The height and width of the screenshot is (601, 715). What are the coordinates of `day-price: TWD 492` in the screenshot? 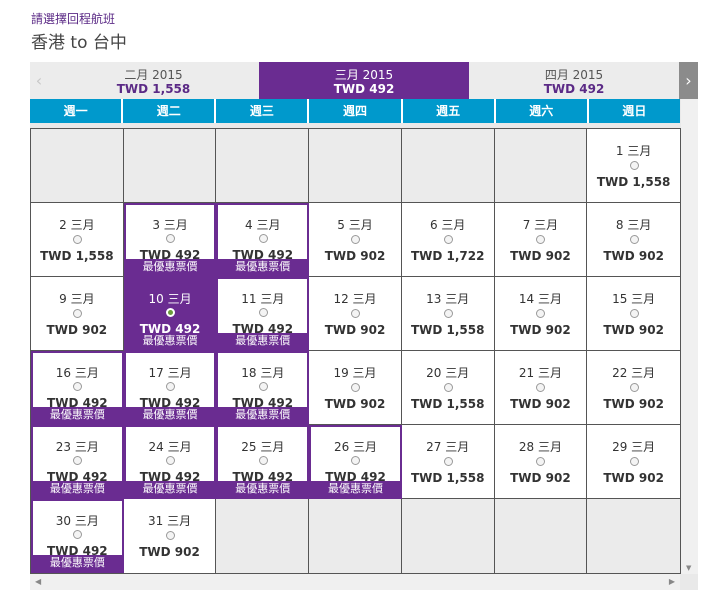 It's located at (170, 255).